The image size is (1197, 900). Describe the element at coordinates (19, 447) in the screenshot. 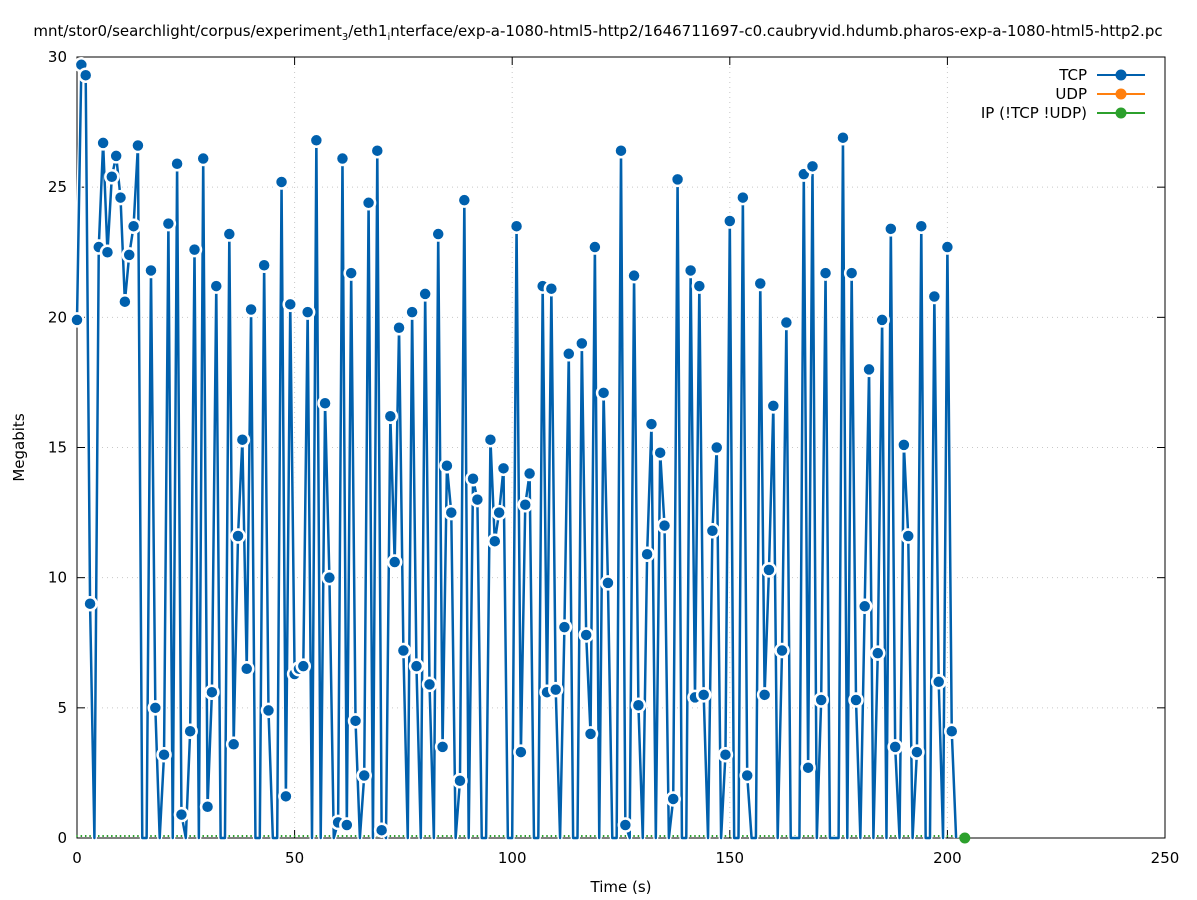

I see `y-axis-label: Megabits` at that location.